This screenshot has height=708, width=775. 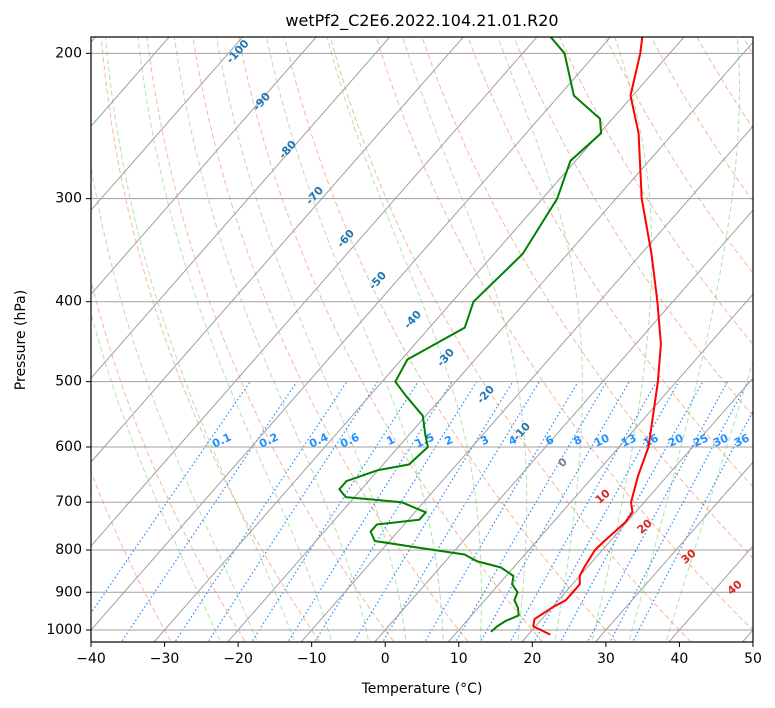 I want to click on mixing-ratio-label: 13, so click(x=628, y=440).